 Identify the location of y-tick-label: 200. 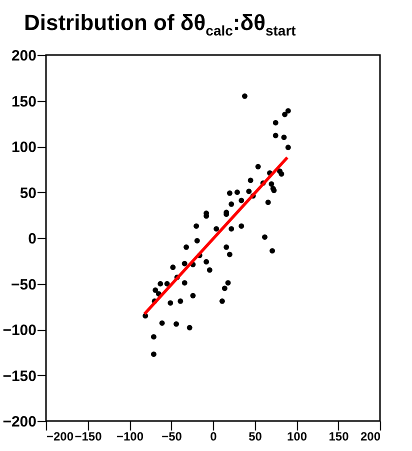
(23, 56).